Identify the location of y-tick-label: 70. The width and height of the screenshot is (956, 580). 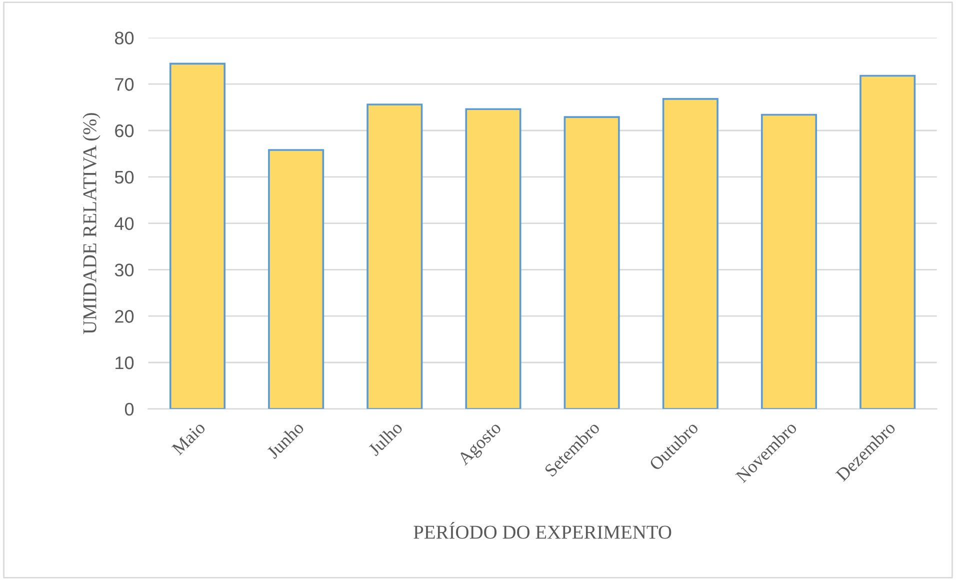
(124, 84).